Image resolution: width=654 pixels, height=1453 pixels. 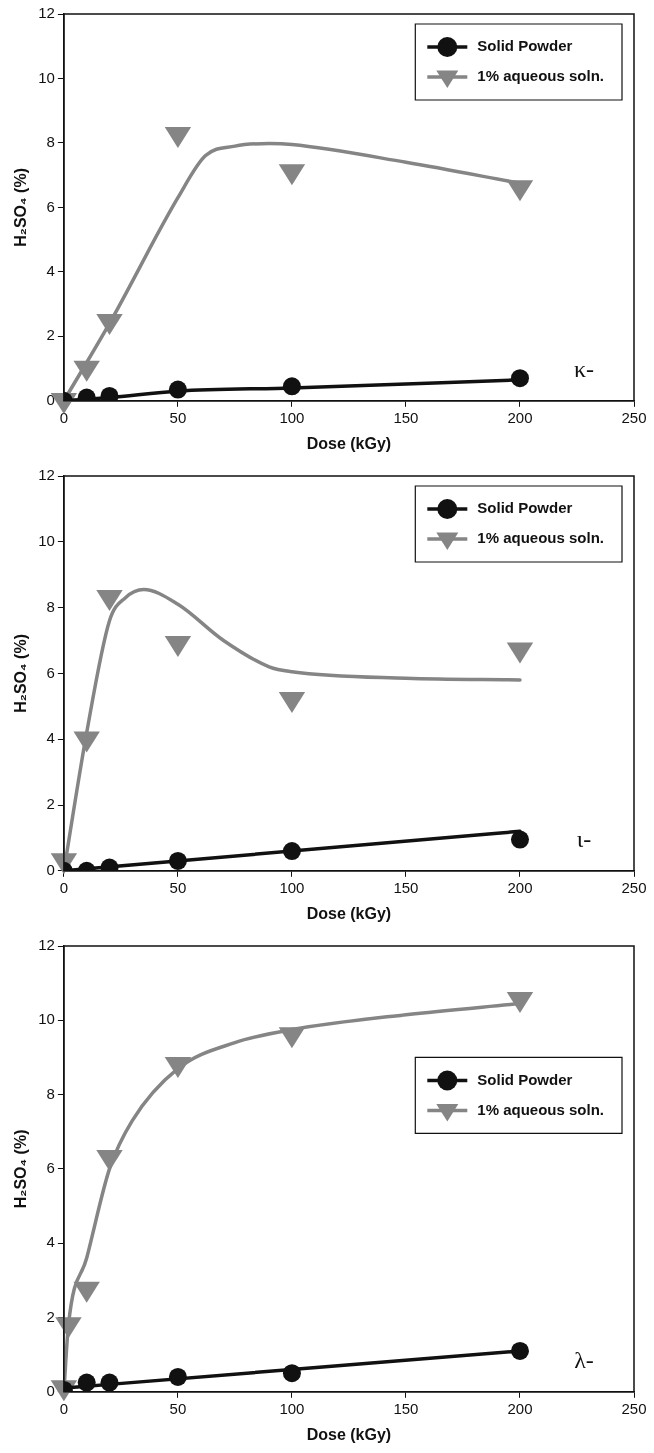 I want to click on annotation: λ-, so click(x=584, y=1360).